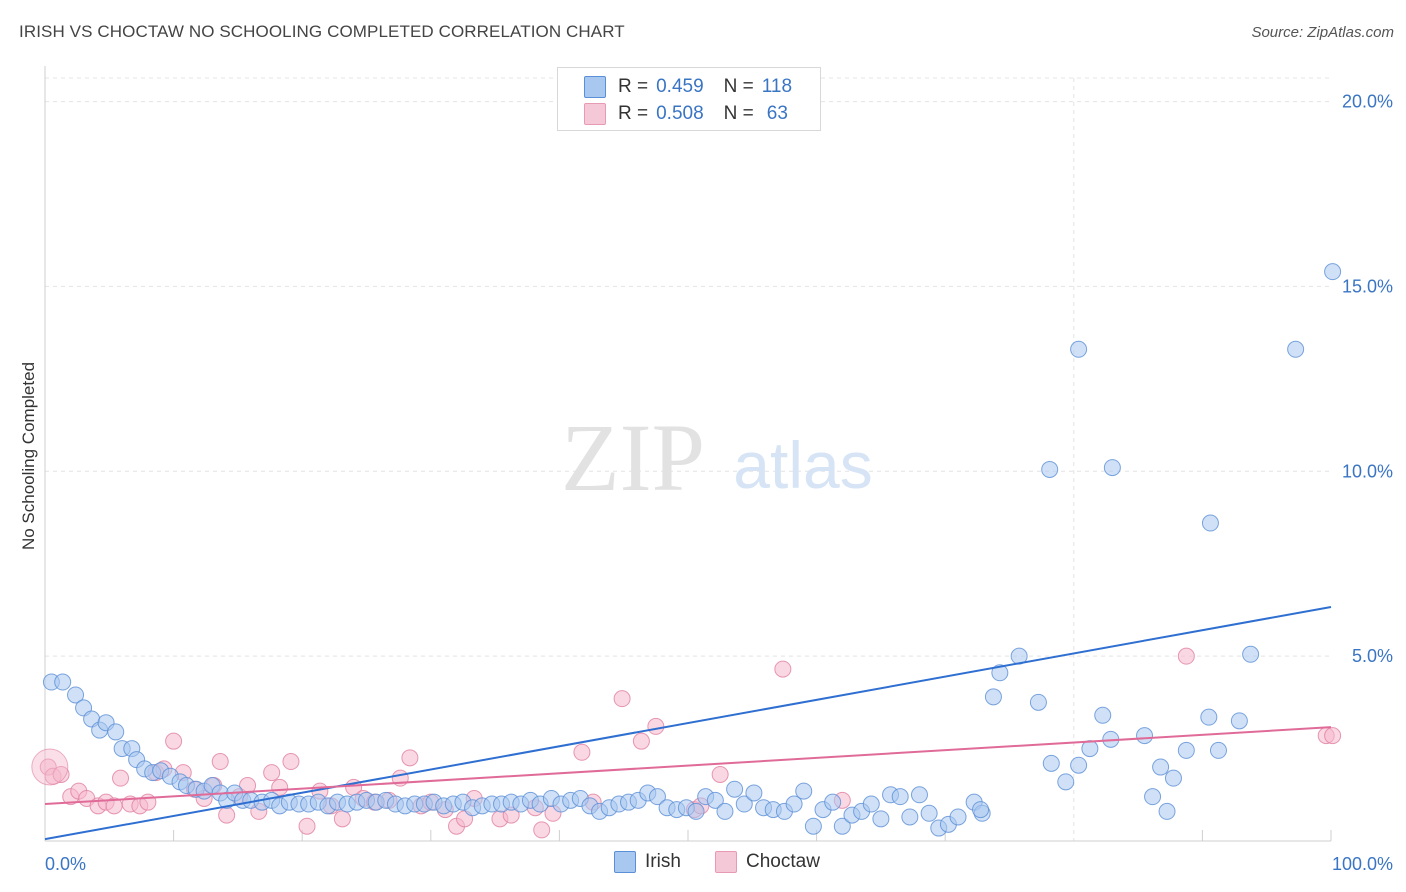 The width and height of the screenshot is (1406, 892). I want to click on legend-r-value: 0.459, so click(680, 86).